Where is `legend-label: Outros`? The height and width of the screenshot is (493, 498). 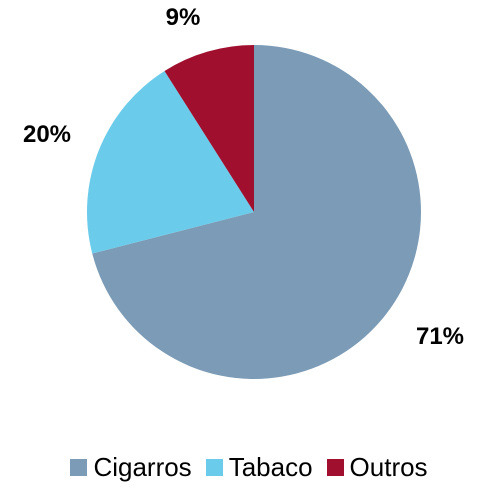
legend-label: Outros is located at coordinates (388, 467).